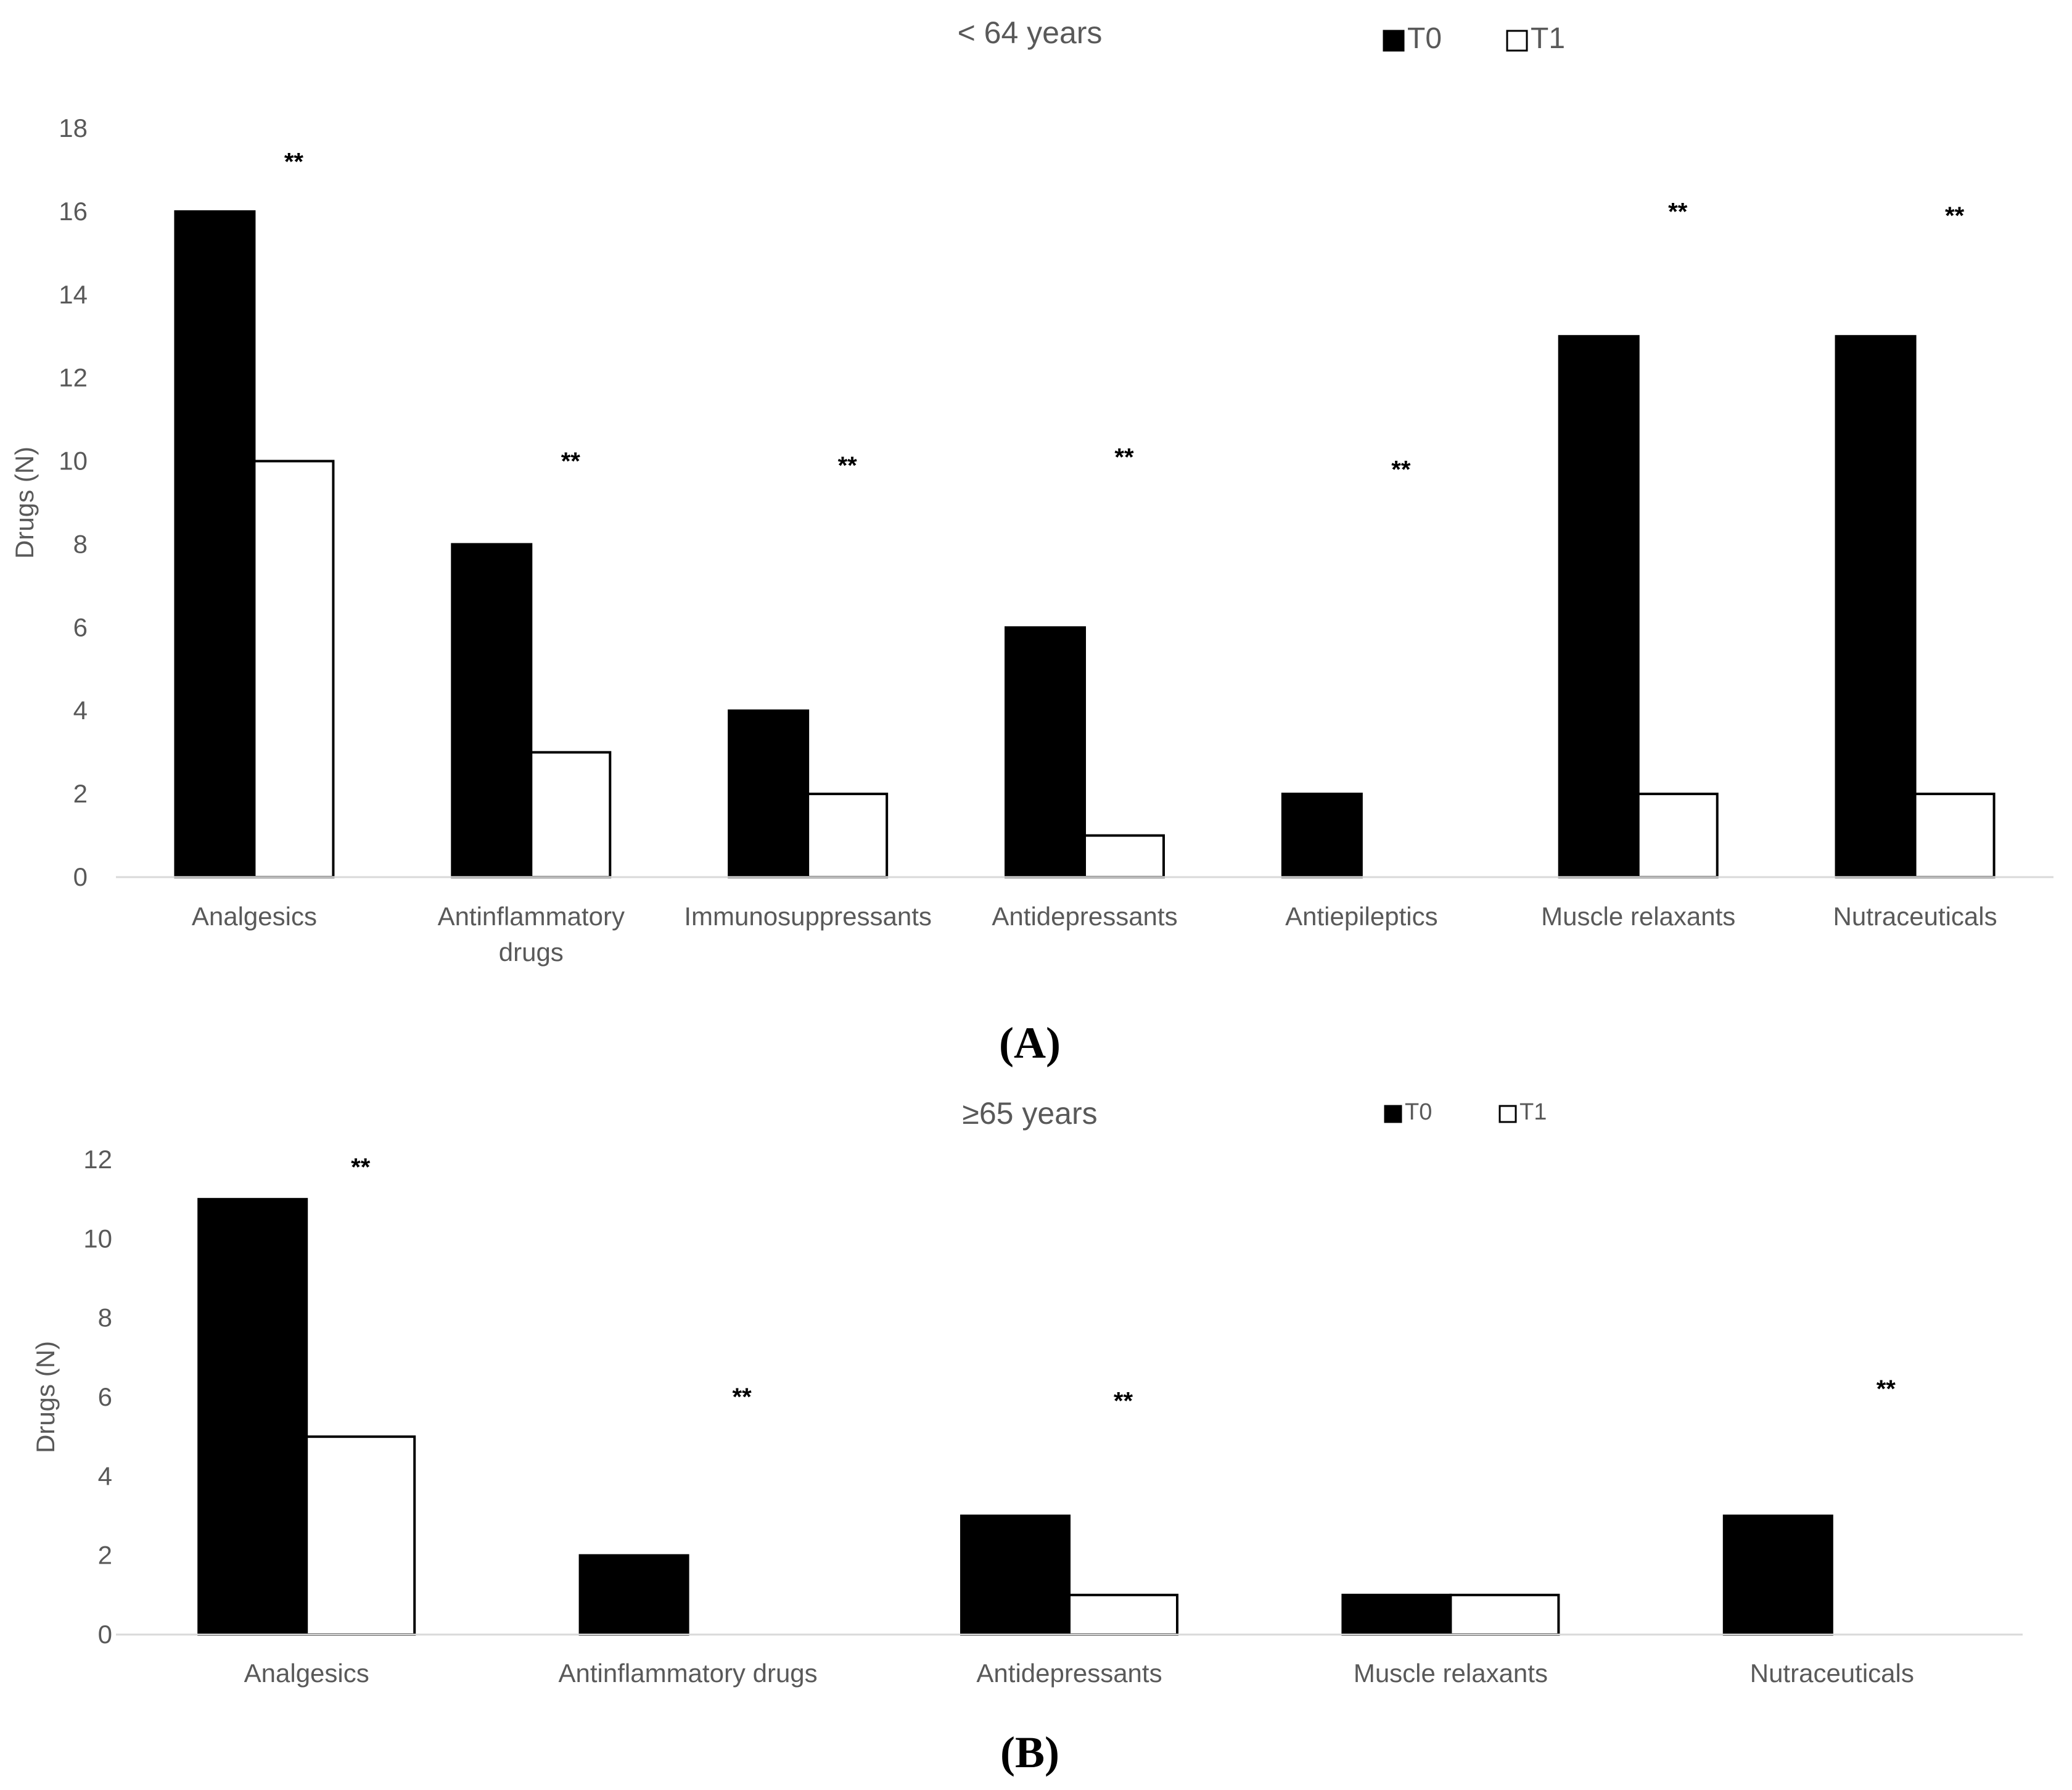  I want to click on x-tick-label: Immunosuppressants, so click(808, 916).